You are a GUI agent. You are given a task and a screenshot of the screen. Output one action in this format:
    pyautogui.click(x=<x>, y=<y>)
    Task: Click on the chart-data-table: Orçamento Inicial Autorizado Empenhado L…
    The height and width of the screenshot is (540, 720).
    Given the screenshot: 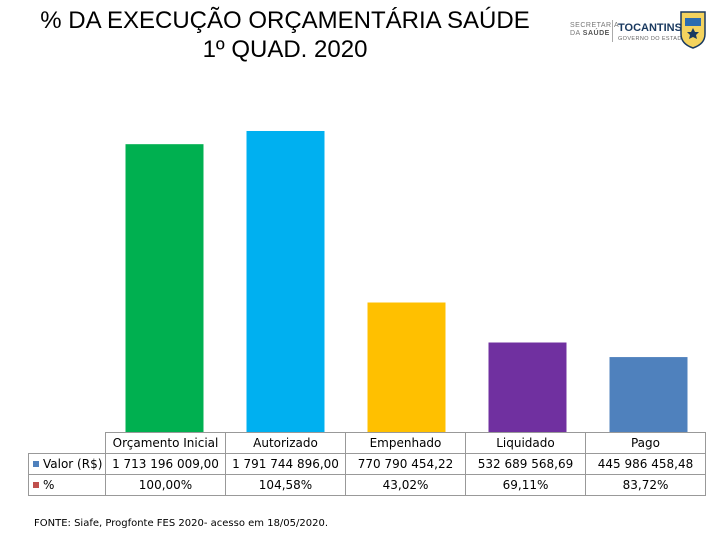 What is the action you would take?
    pyautogui.click(x=367, y=464)
    